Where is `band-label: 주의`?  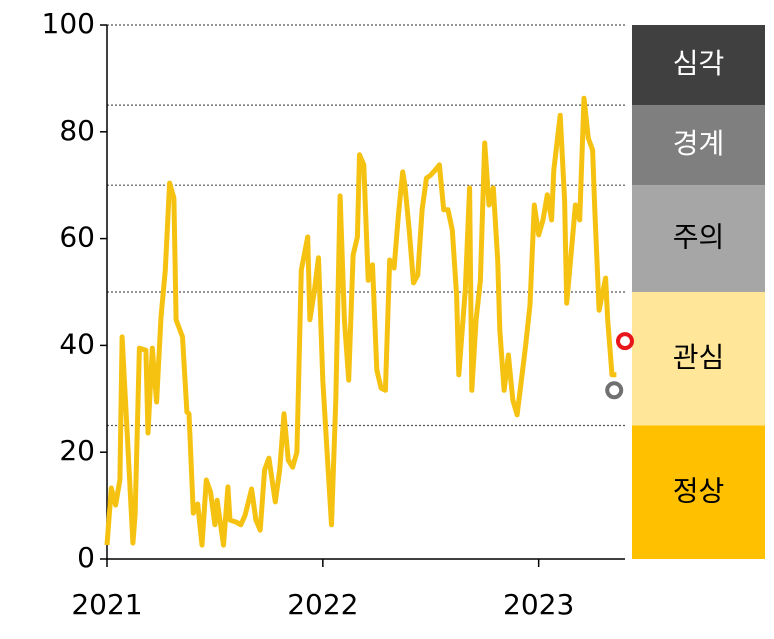 band-label: 주의 is located at coordinates (699, 237).